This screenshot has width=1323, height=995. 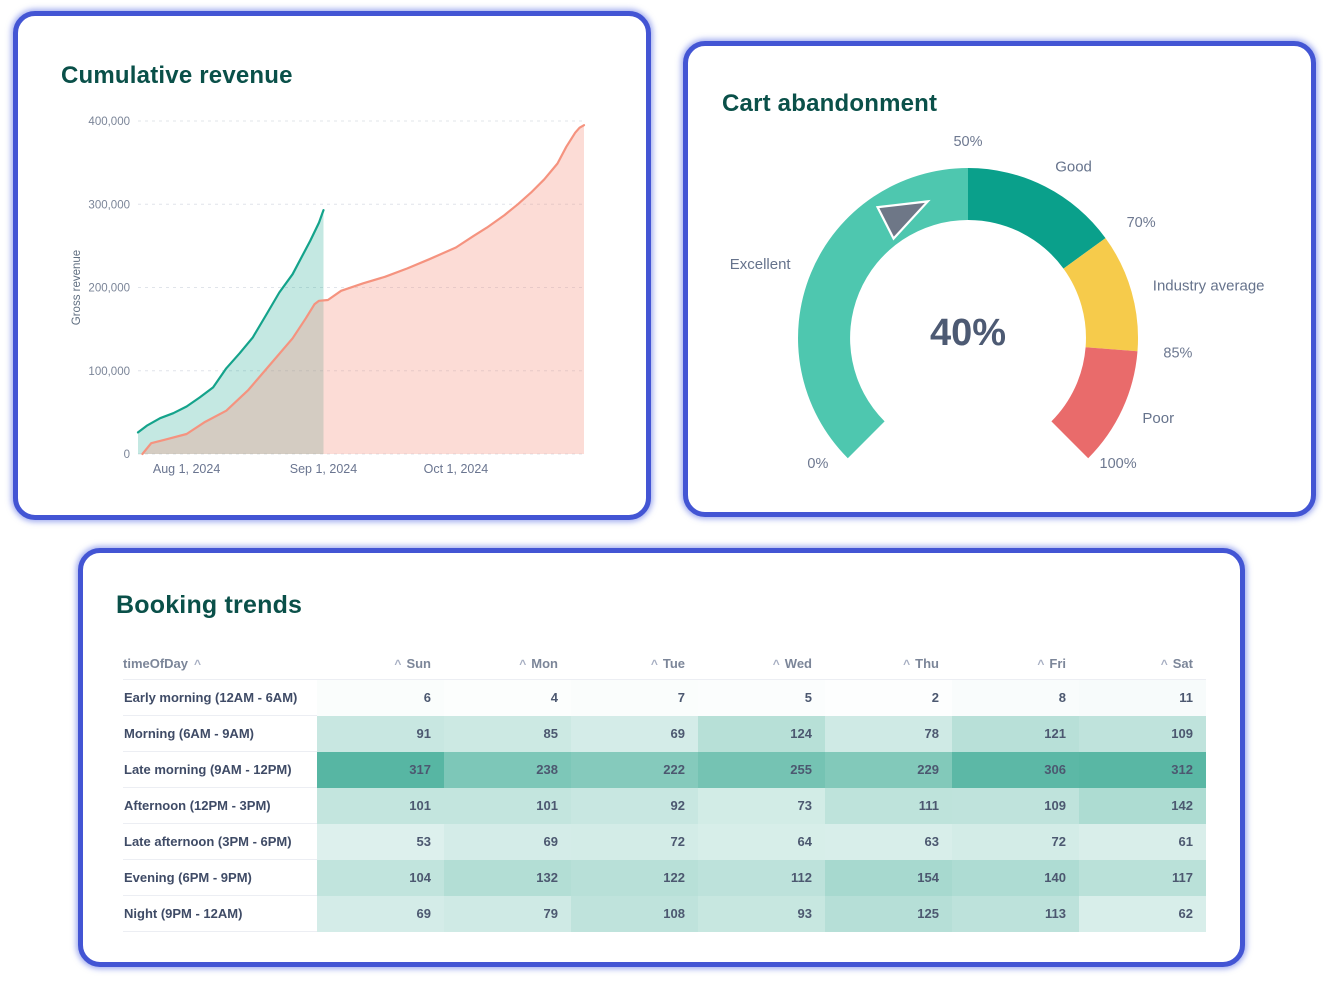 What do you see at coordinates (888, 877) in the screenshot?
I see `heatmap-cell: 154` at bounding box center [888, 877].